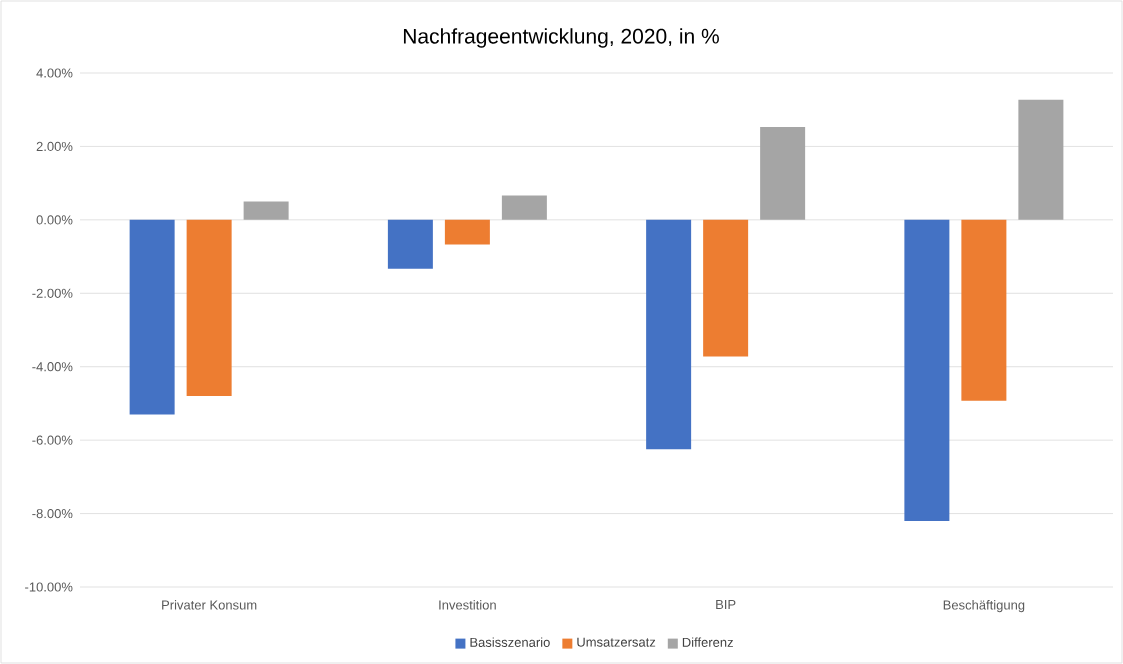 This screenshot has height=664, width=1123. What do you see at coordinates (984, 606) in the screenshot?
I see `x-tick-label: Beschäftigung` at bounding box center [984, 606].